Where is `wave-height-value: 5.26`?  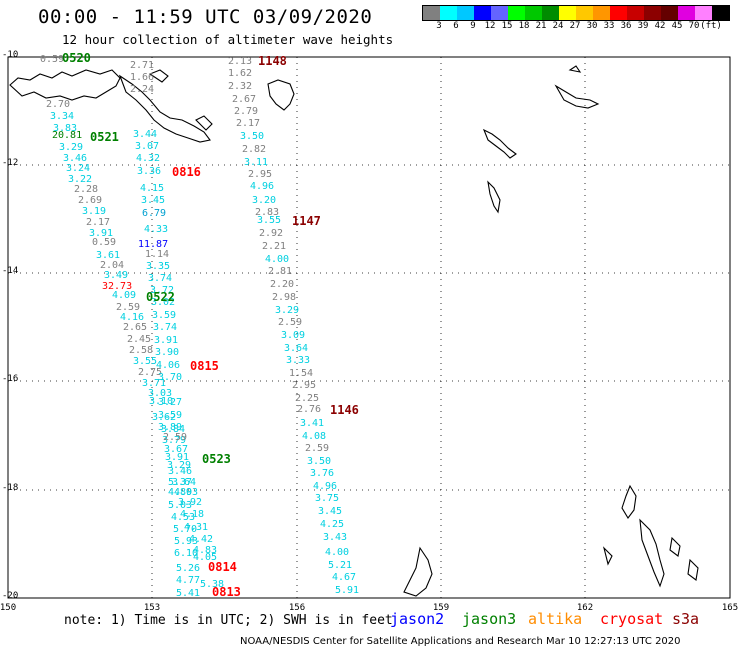 wave-height-value: 5.26 is located at coordinates (188, 568).